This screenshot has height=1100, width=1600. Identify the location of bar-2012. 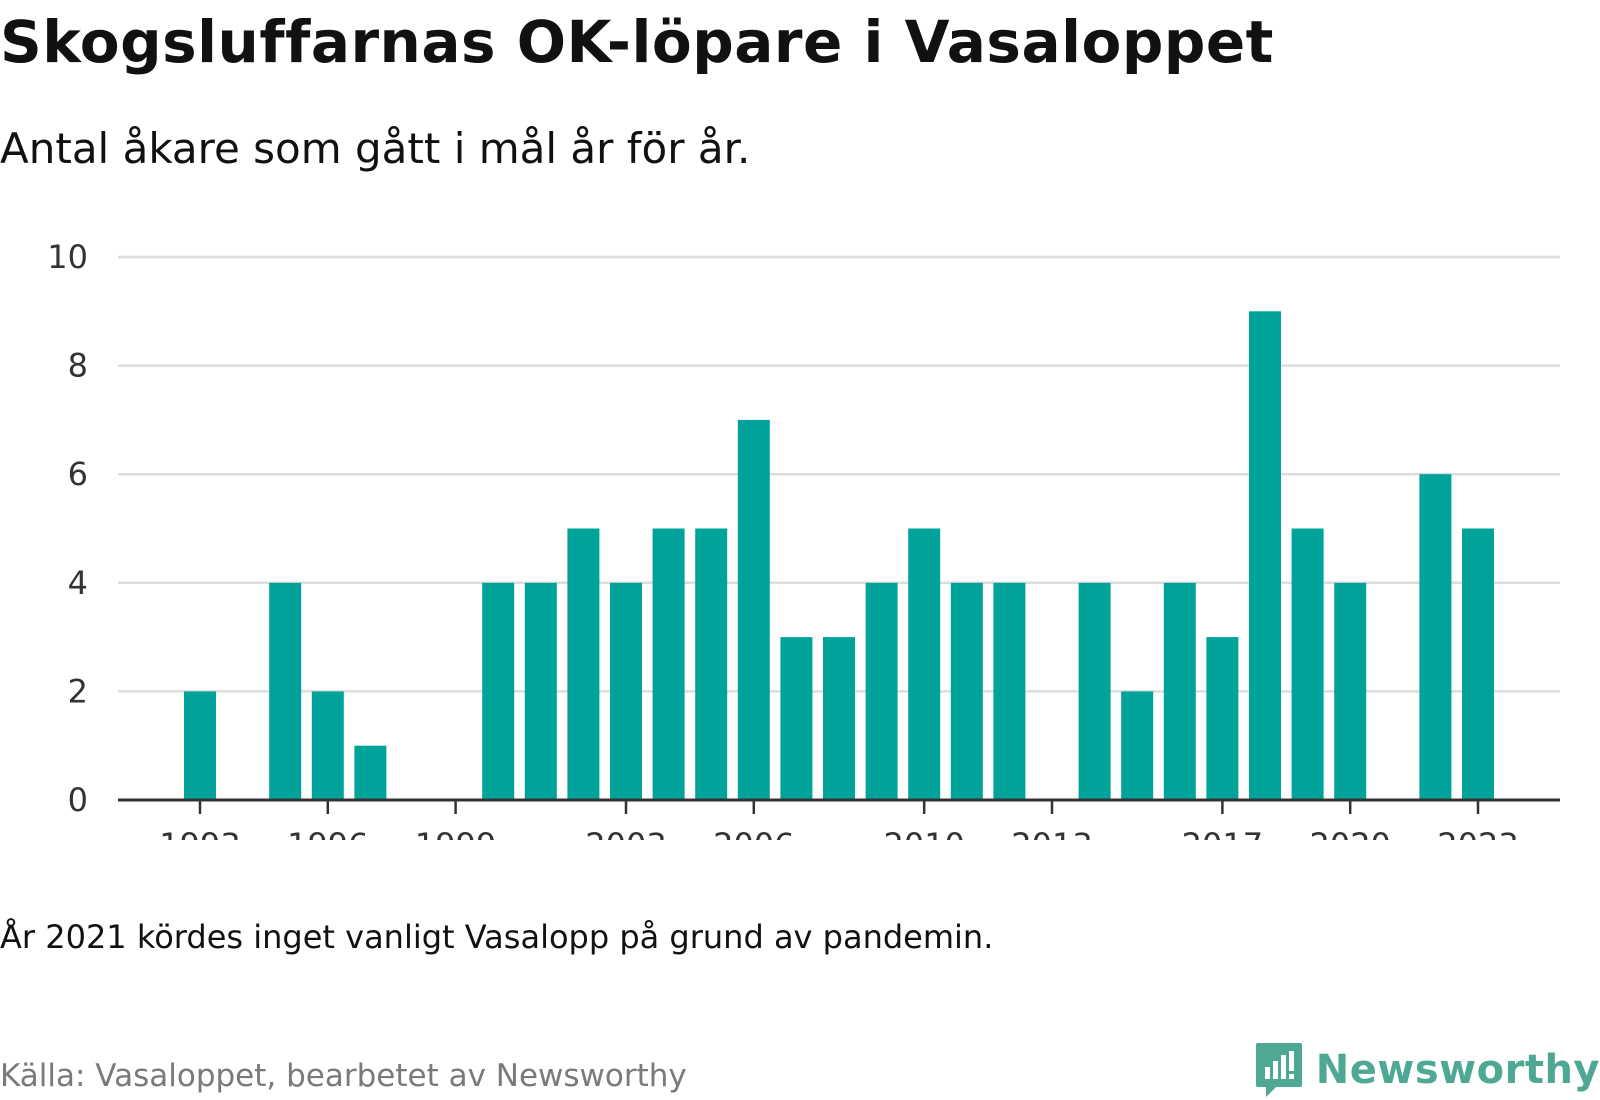
(1009, 691).